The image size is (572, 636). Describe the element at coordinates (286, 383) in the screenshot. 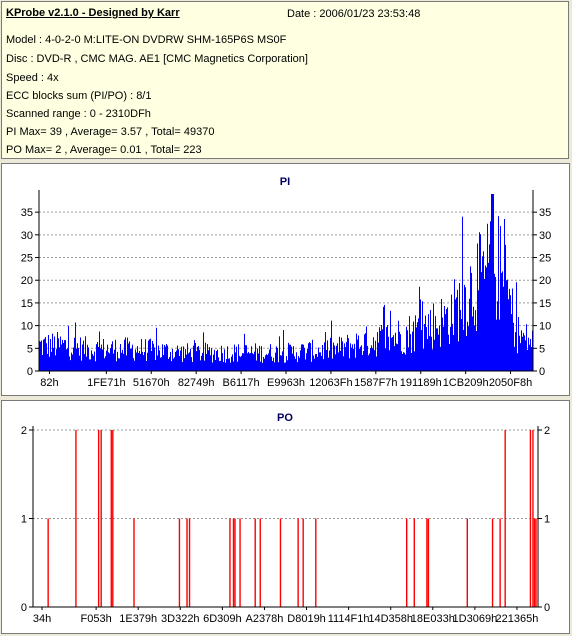

I see `x-tick-label: E9963h` at that location.